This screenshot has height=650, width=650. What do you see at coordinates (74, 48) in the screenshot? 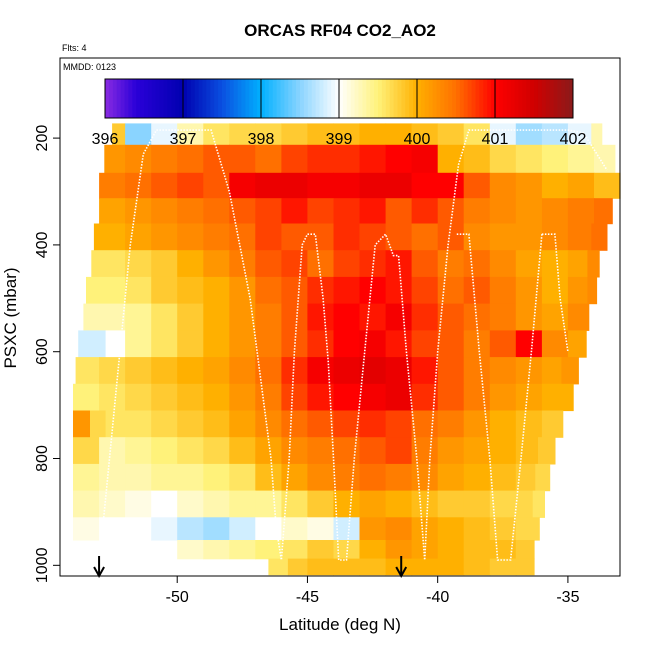
I see `flights-label: Flts: 4` at bounding box center [74, 48].